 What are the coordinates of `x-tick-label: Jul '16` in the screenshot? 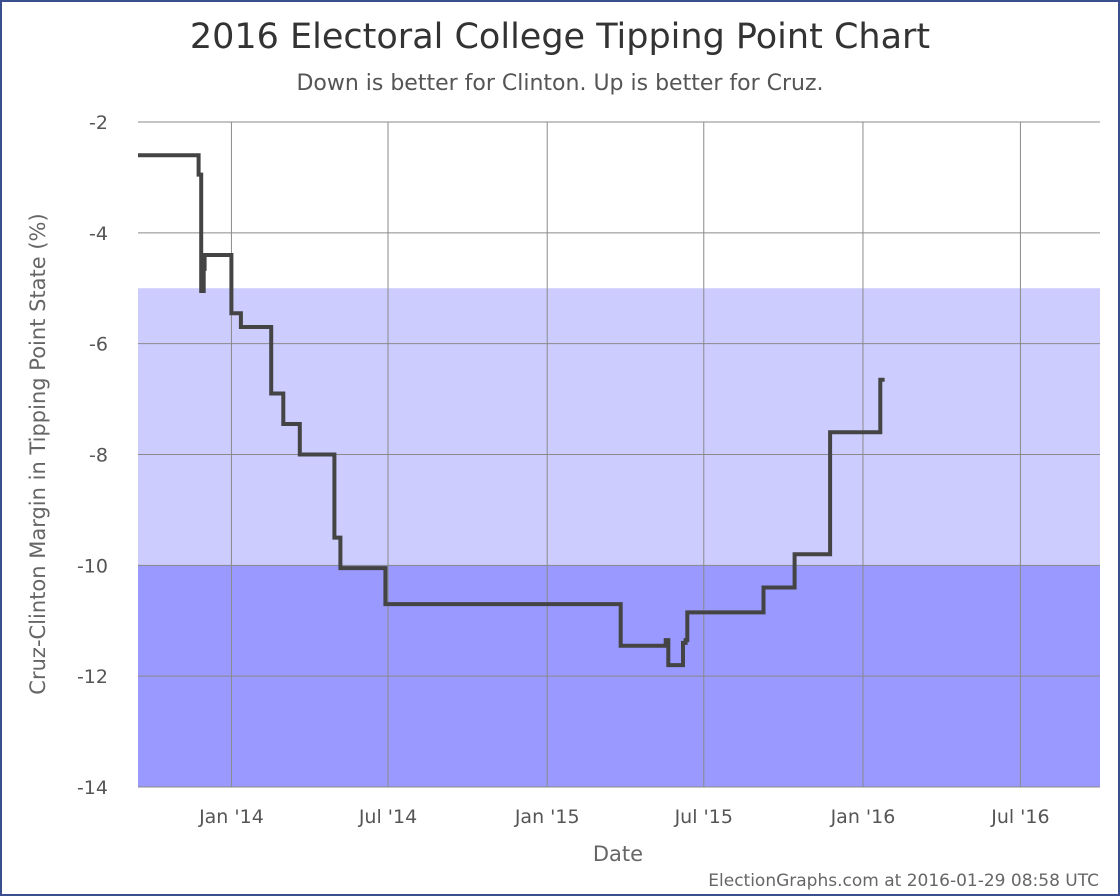 It's located at (1019, 817).